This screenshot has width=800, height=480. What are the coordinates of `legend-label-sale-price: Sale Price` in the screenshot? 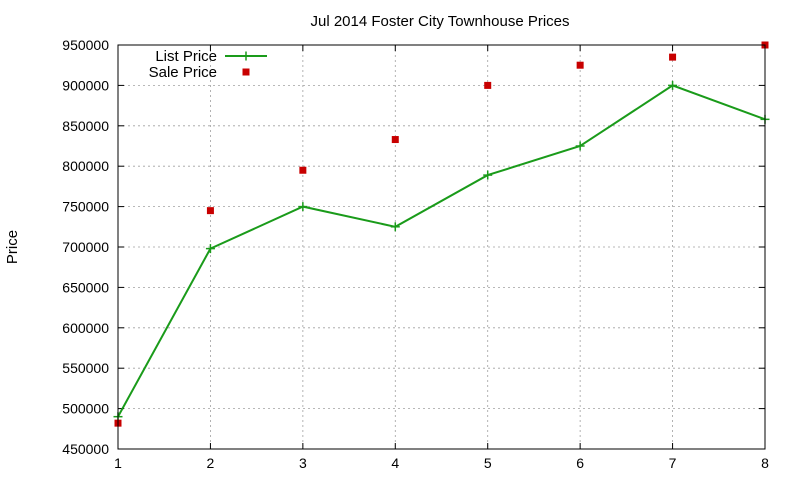 It's located at (183, 72).